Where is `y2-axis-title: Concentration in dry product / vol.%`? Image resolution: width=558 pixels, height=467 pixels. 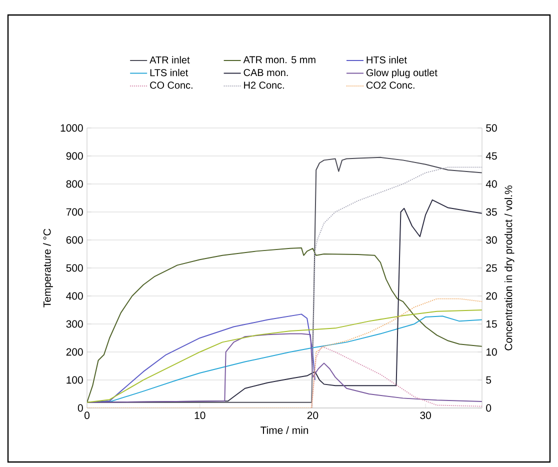 y2-axis-title: Concentration in dry product / vol.% is located at coordinates (509, 268).